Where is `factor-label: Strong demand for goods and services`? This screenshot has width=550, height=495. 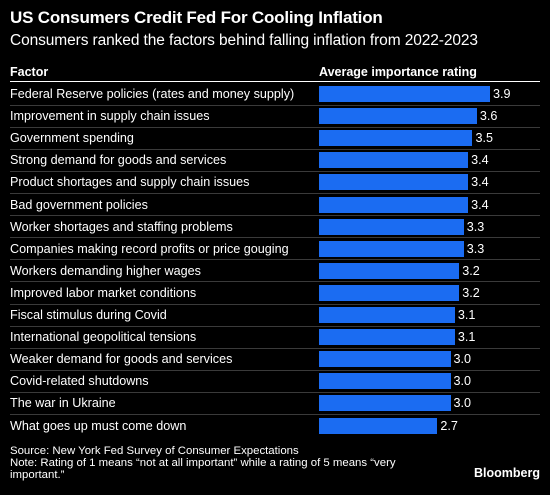
factor-label: Strong demand for goods and services is located at coordinates (118, 160).